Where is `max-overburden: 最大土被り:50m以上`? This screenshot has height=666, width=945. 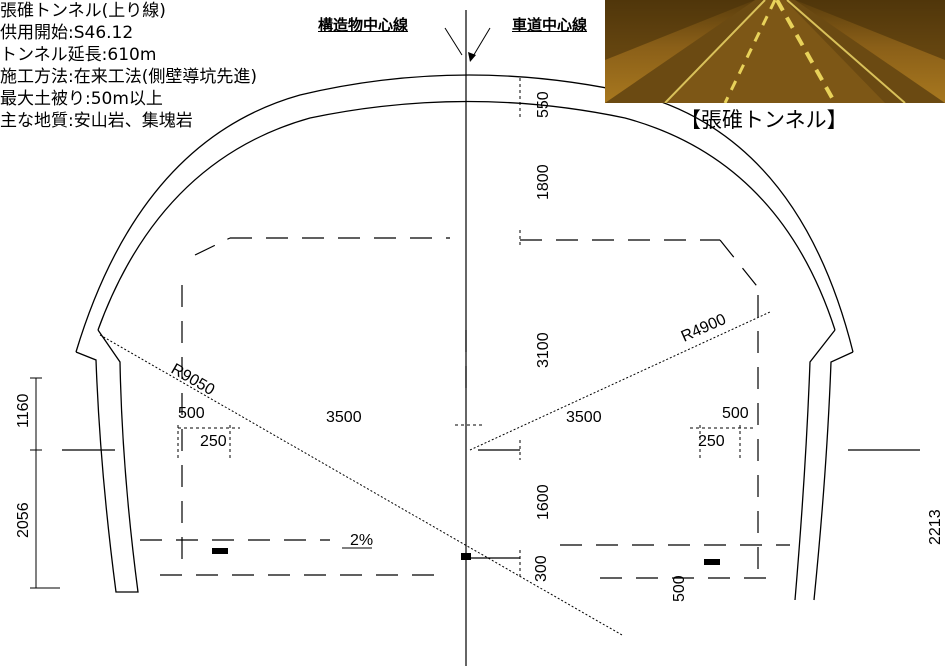 max-overburden: 最大土被り:50m以上 is located at coordinates (81, 99).